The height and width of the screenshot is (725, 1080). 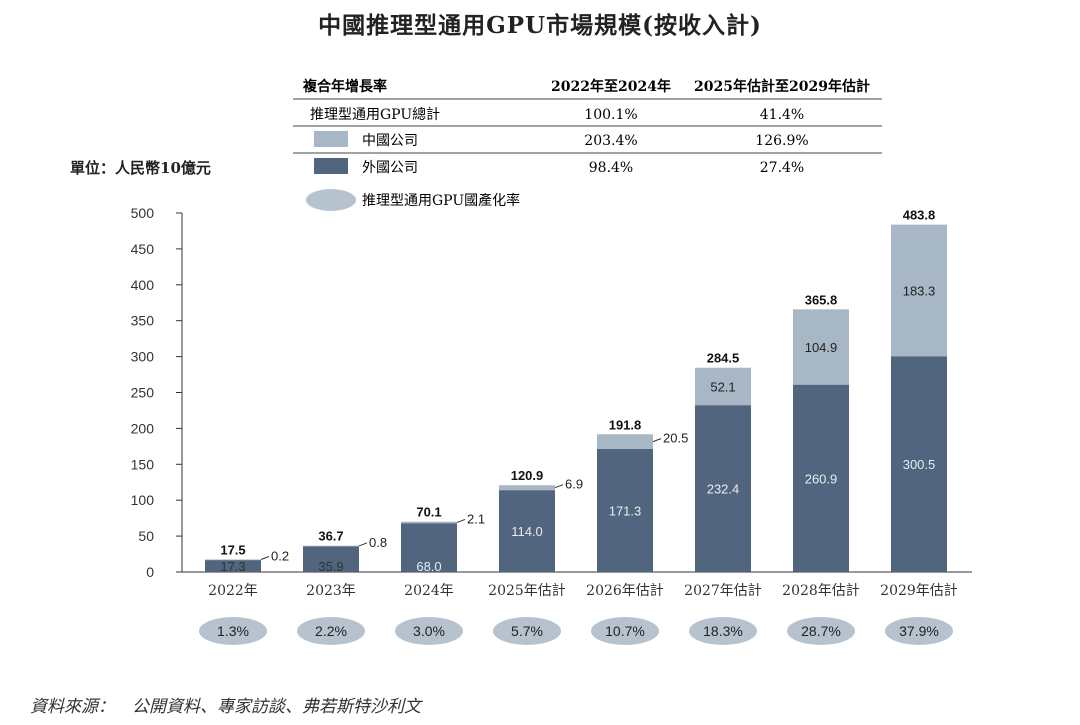 I want to click on segment-label-foreign: 114.0, so click(x=527, y=531).